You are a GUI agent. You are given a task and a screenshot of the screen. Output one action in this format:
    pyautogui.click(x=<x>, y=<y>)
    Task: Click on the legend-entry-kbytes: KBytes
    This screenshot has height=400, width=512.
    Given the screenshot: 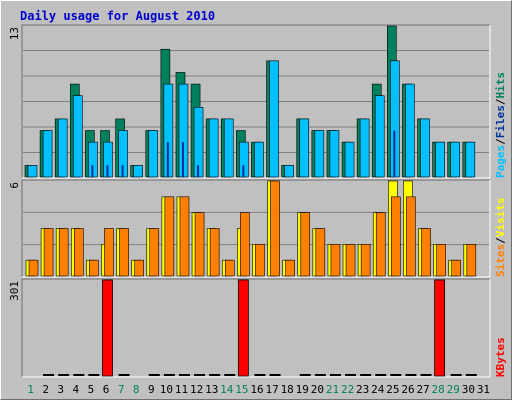 What is the action you would take?
    pyautogui.click(x=500, y=357)
    